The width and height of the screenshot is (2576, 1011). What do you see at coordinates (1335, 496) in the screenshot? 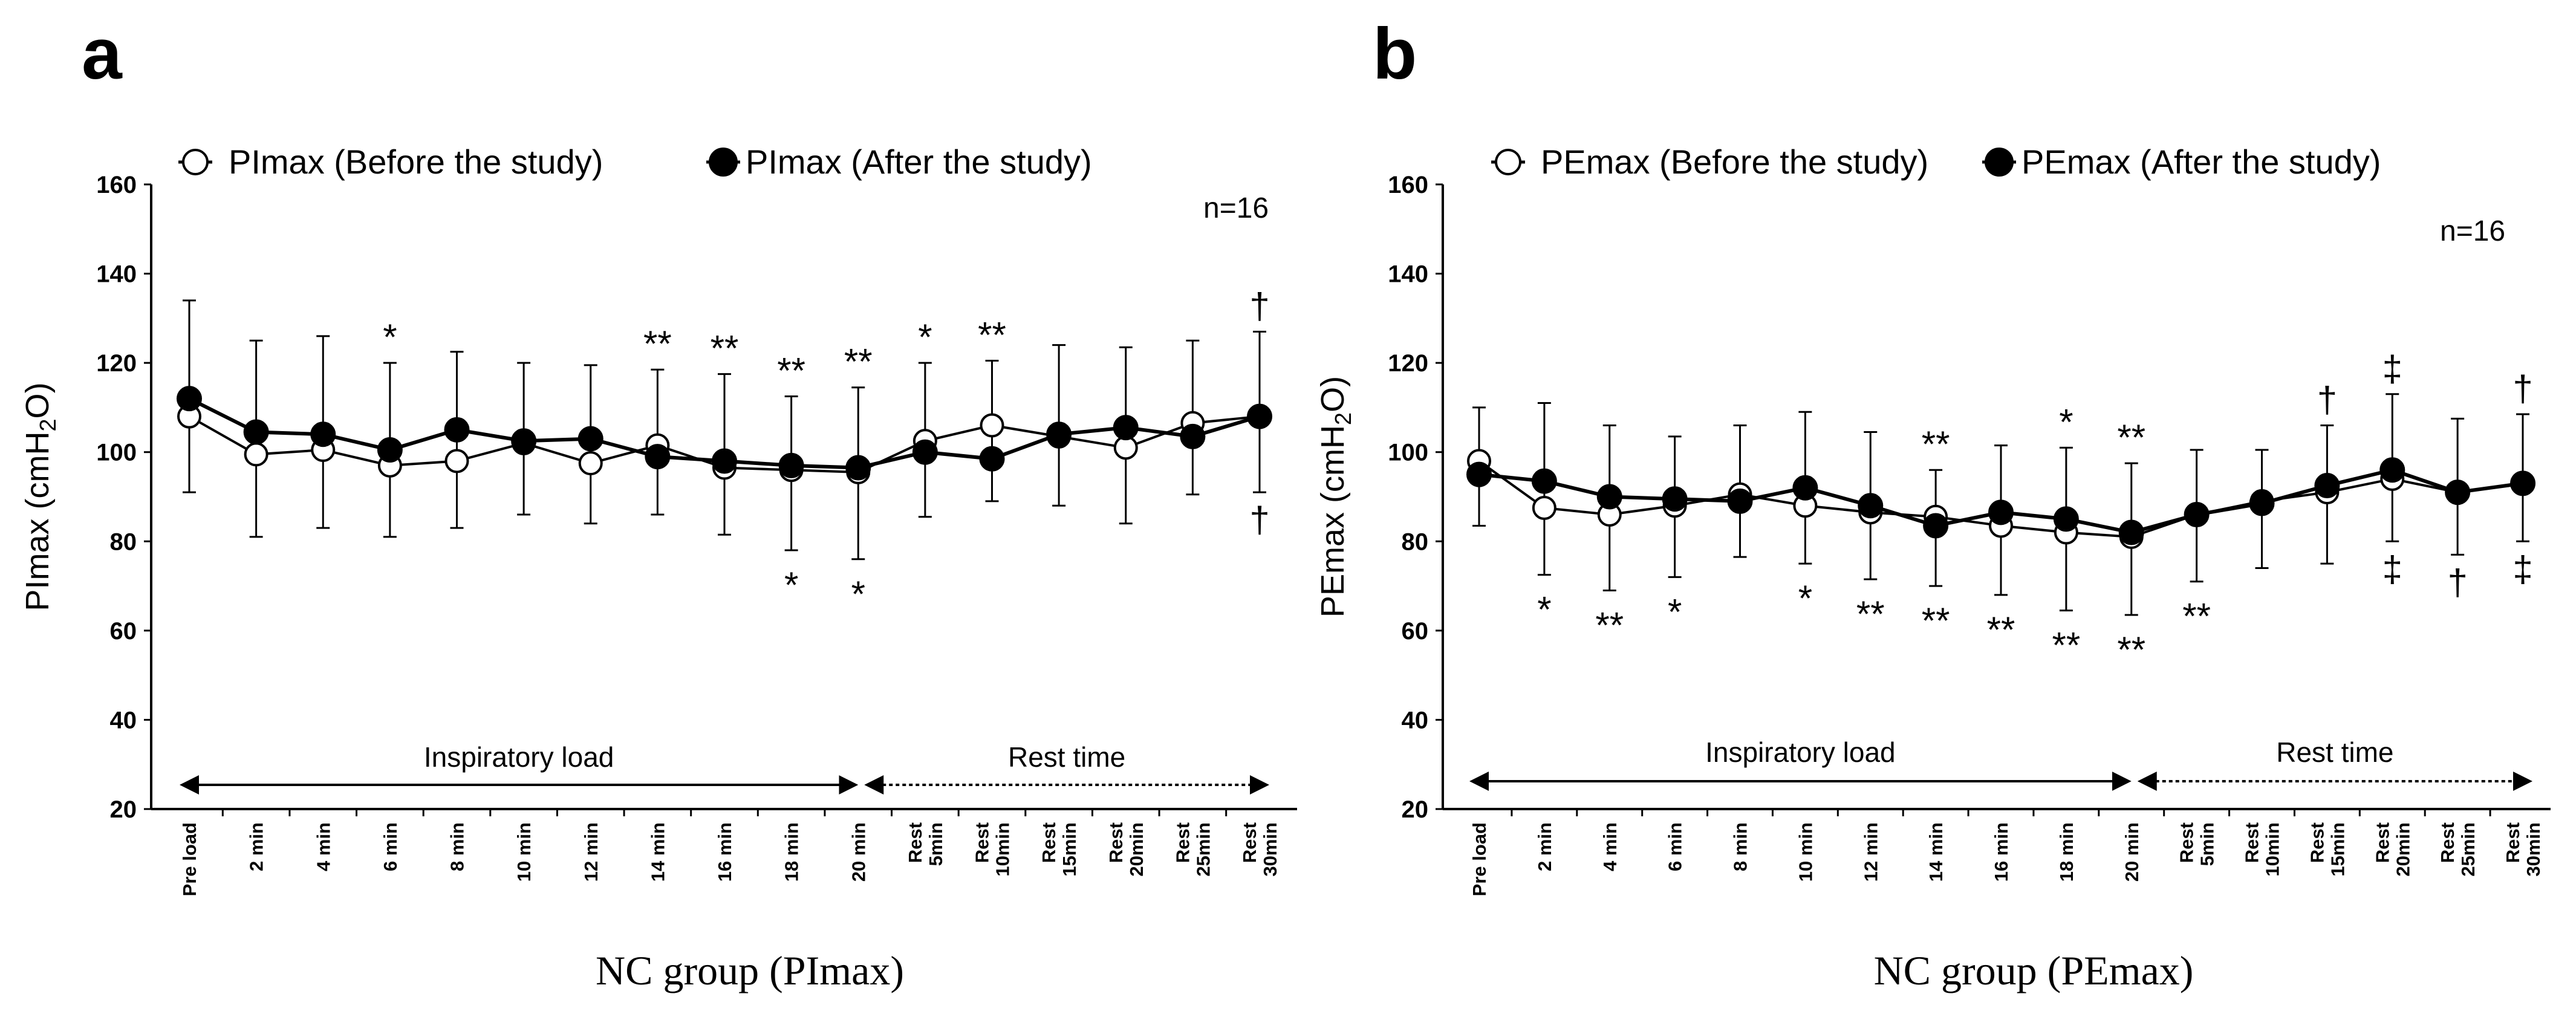
I see `y-axis-label-group: PEmax (cmH2O)` at bounding box center [1335, 496].